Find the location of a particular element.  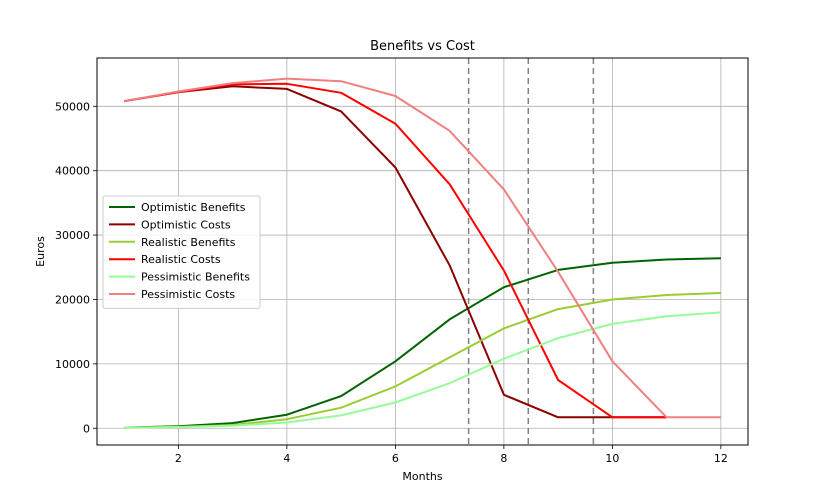

legend-entry-label: Optimistic Benefits is located at coordinates (193, 207).